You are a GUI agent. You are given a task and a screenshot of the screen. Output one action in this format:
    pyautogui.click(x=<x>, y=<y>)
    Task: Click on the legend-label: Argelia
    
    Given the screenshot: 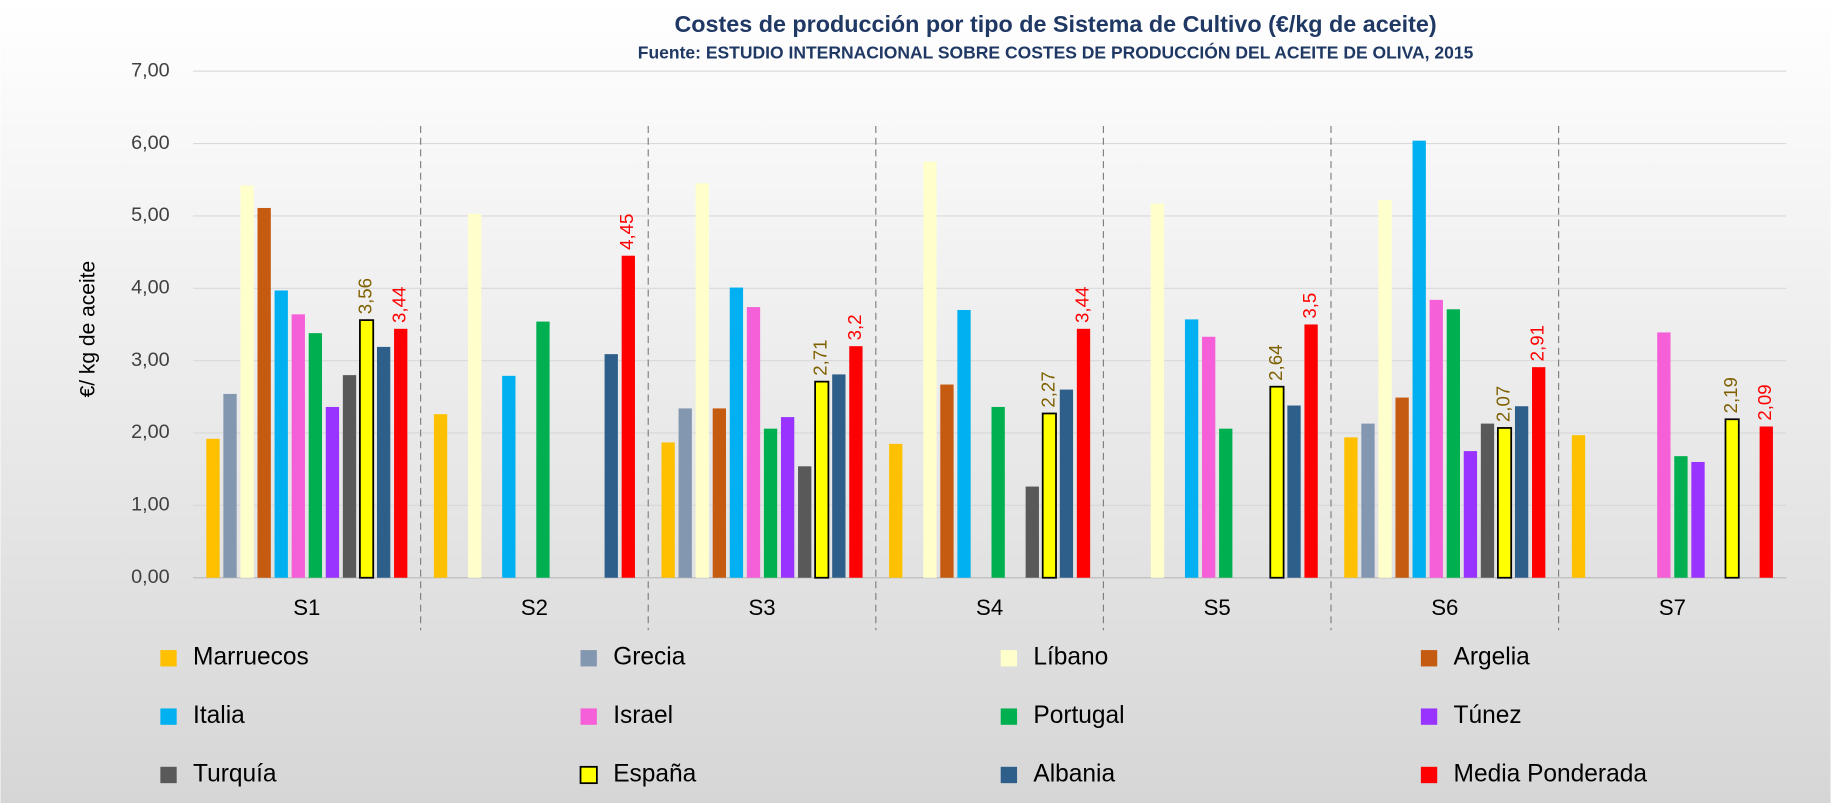 What is the action you would take?
    pyautogui.click(x=1492, y=657)
    